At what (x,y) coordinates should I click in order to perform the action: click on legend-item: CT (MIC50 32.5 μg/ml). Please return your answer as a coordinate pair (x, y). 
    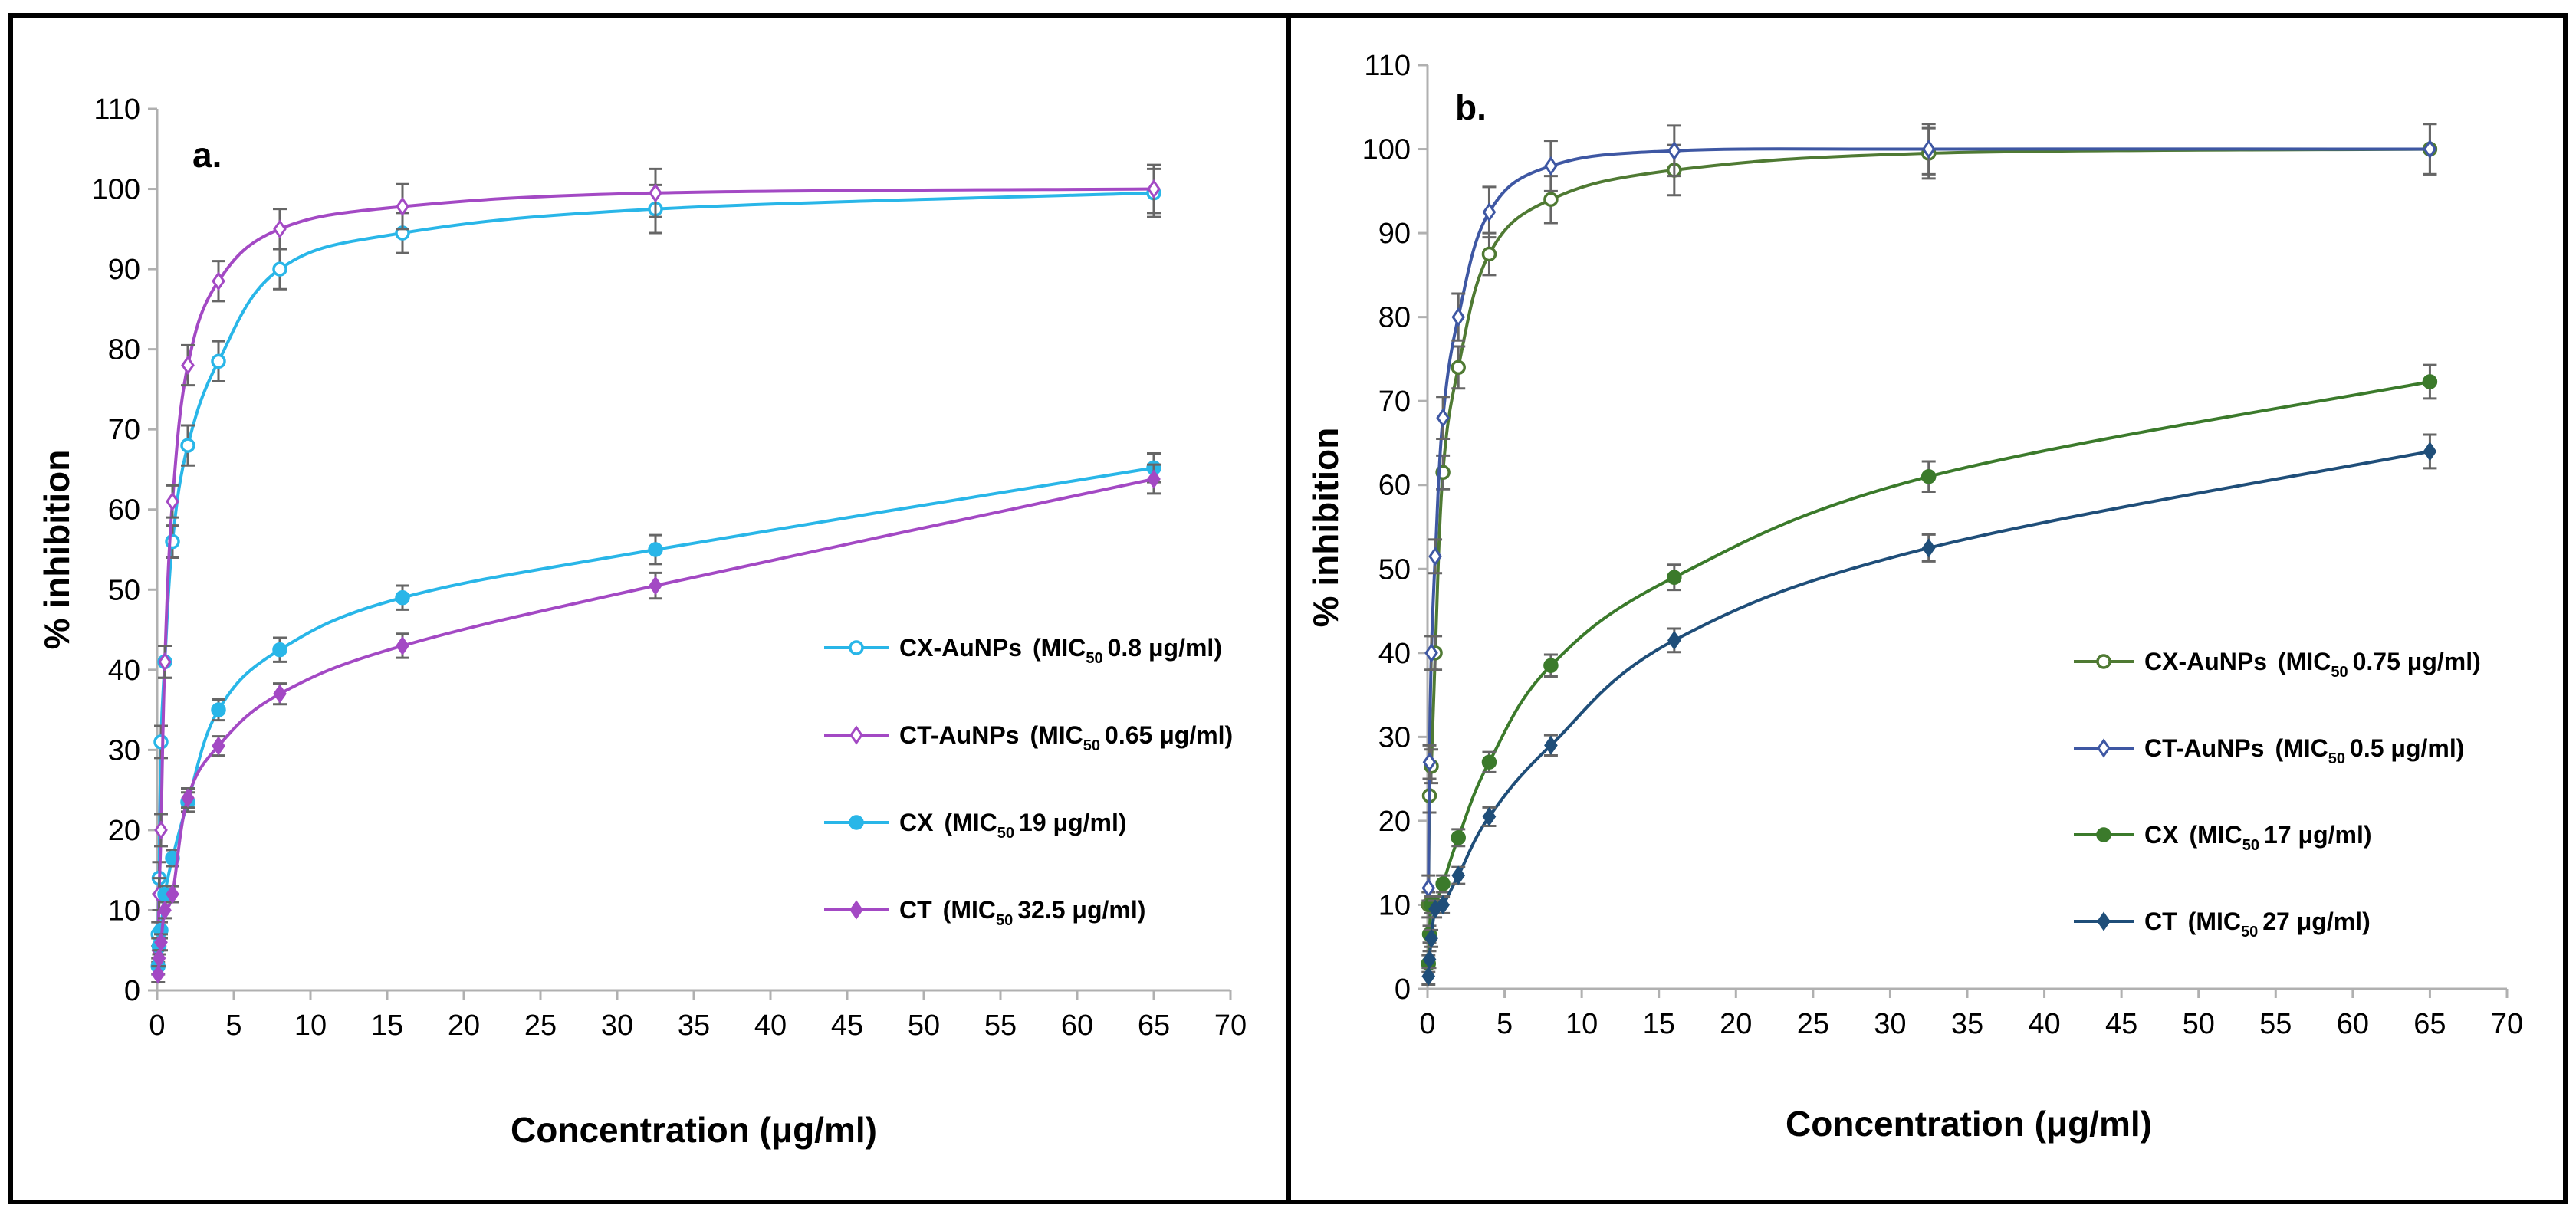
    Looking at the image, I should click on (985, 912).